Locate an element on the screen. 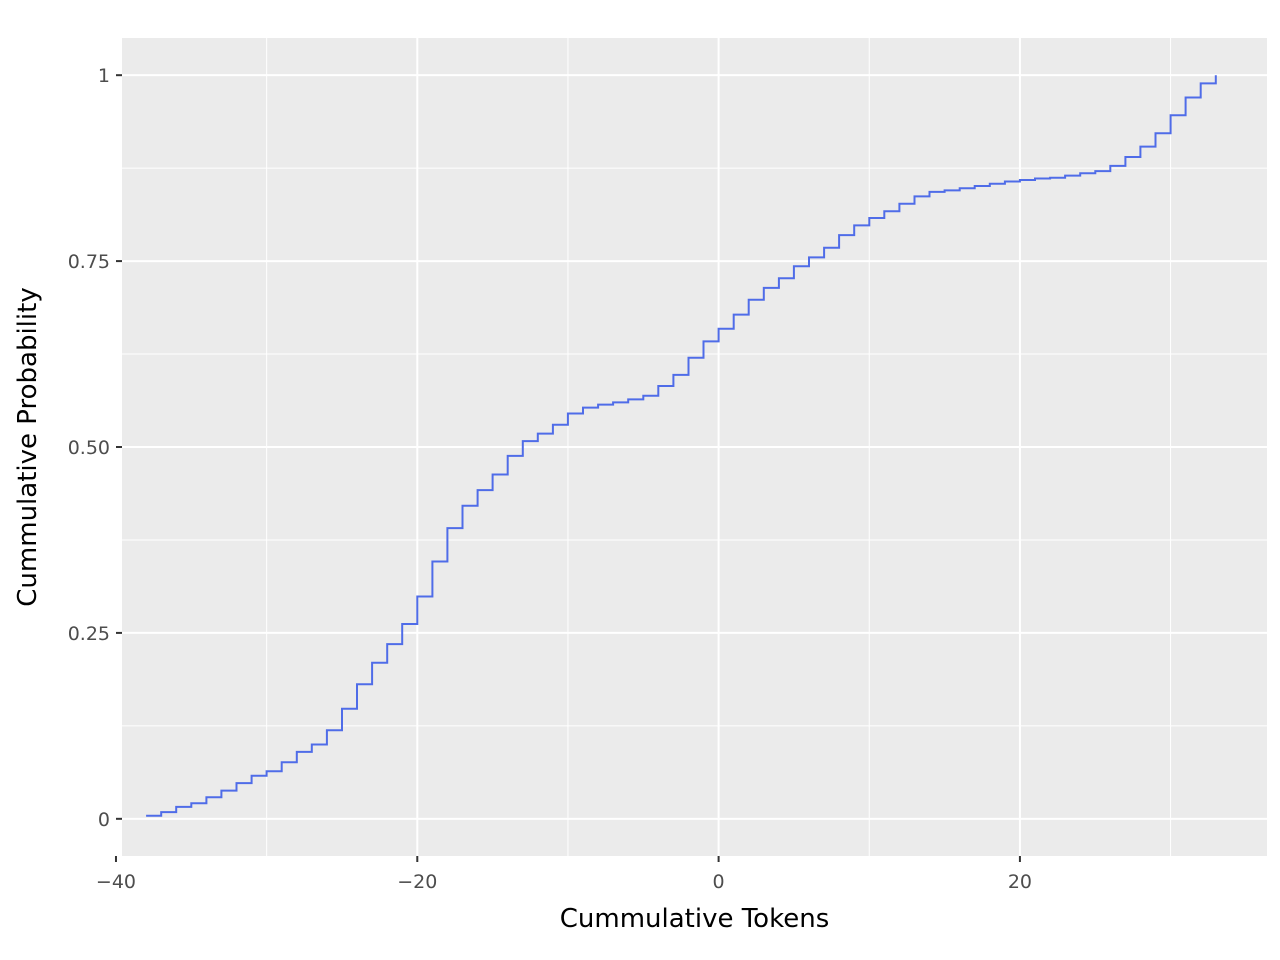  x-tick-label: −20 is located at coordinates (417, 882).